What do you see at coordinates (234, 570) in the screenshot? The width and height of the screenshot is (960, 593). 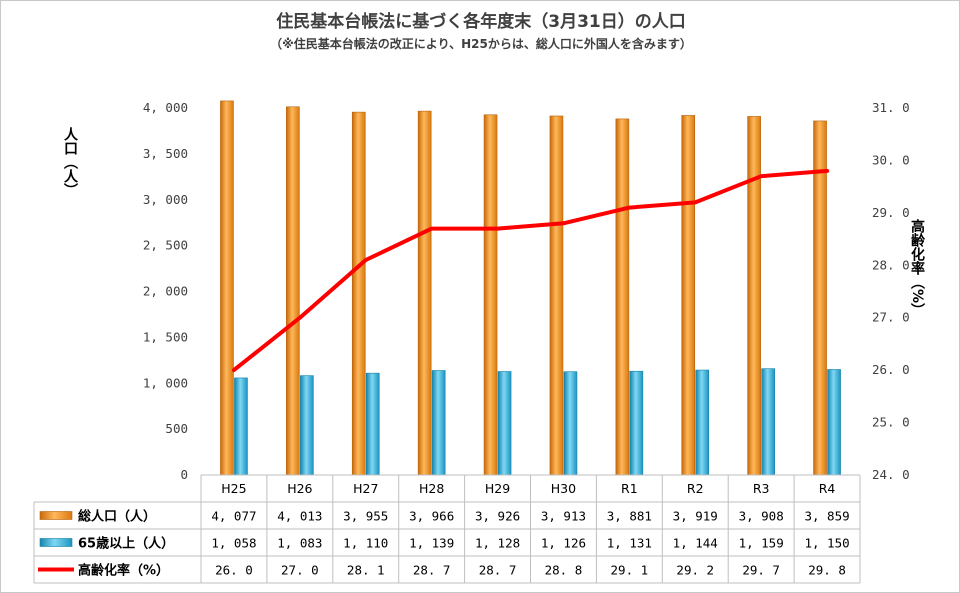 I see `table-cell-value: 26. 0` at bounding box center [234, 570].